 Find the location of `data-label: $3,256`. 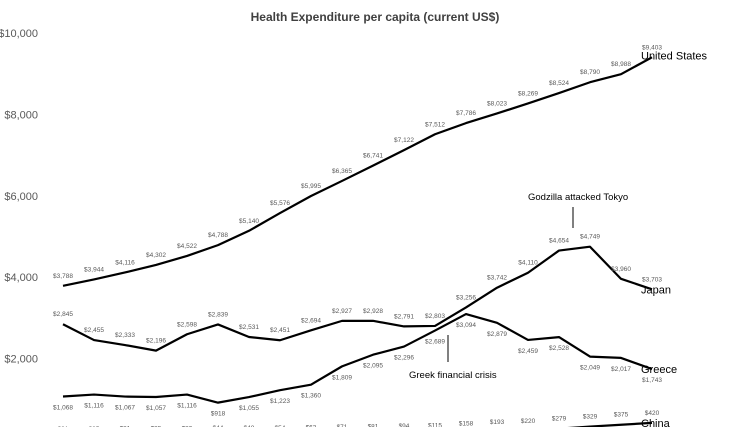

data-label: $3,256 is located at coordinates (466, 297).